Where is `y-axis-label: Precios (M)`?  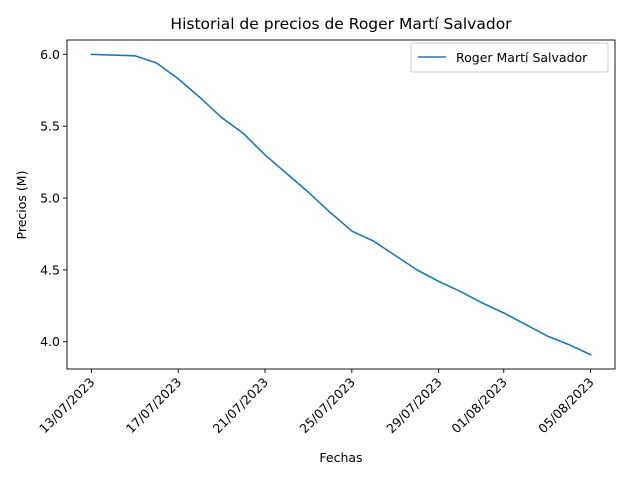 y-axis-label: Precios (M) is located at coordinates (21, 205).